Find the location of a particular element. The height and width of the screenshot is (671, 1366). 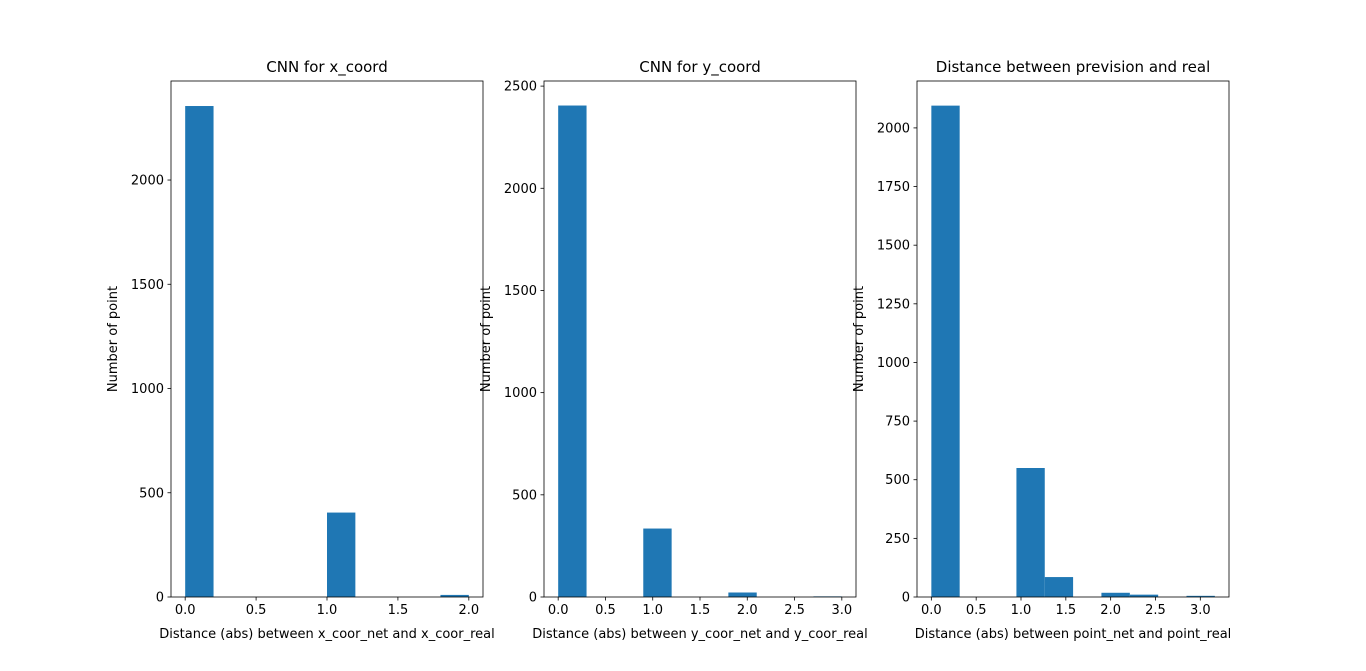

y-tick-label: 2500 is located at coordinates (520, 87).